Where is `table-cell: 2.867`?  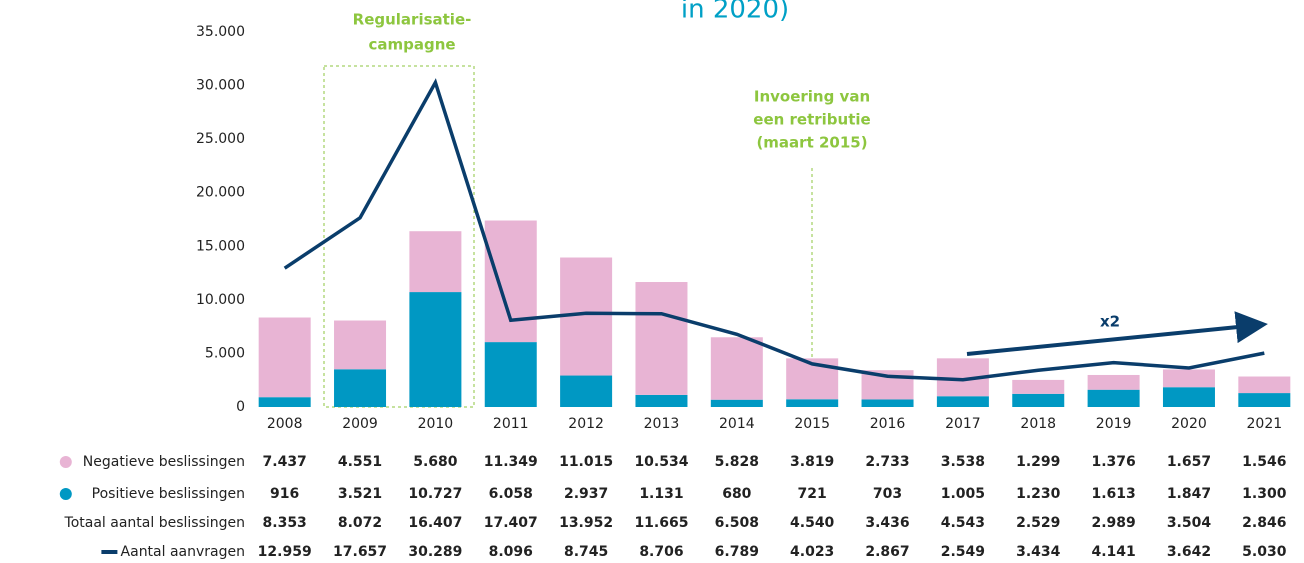
table-cell: 2.867 is located at coordinates (887, 552).